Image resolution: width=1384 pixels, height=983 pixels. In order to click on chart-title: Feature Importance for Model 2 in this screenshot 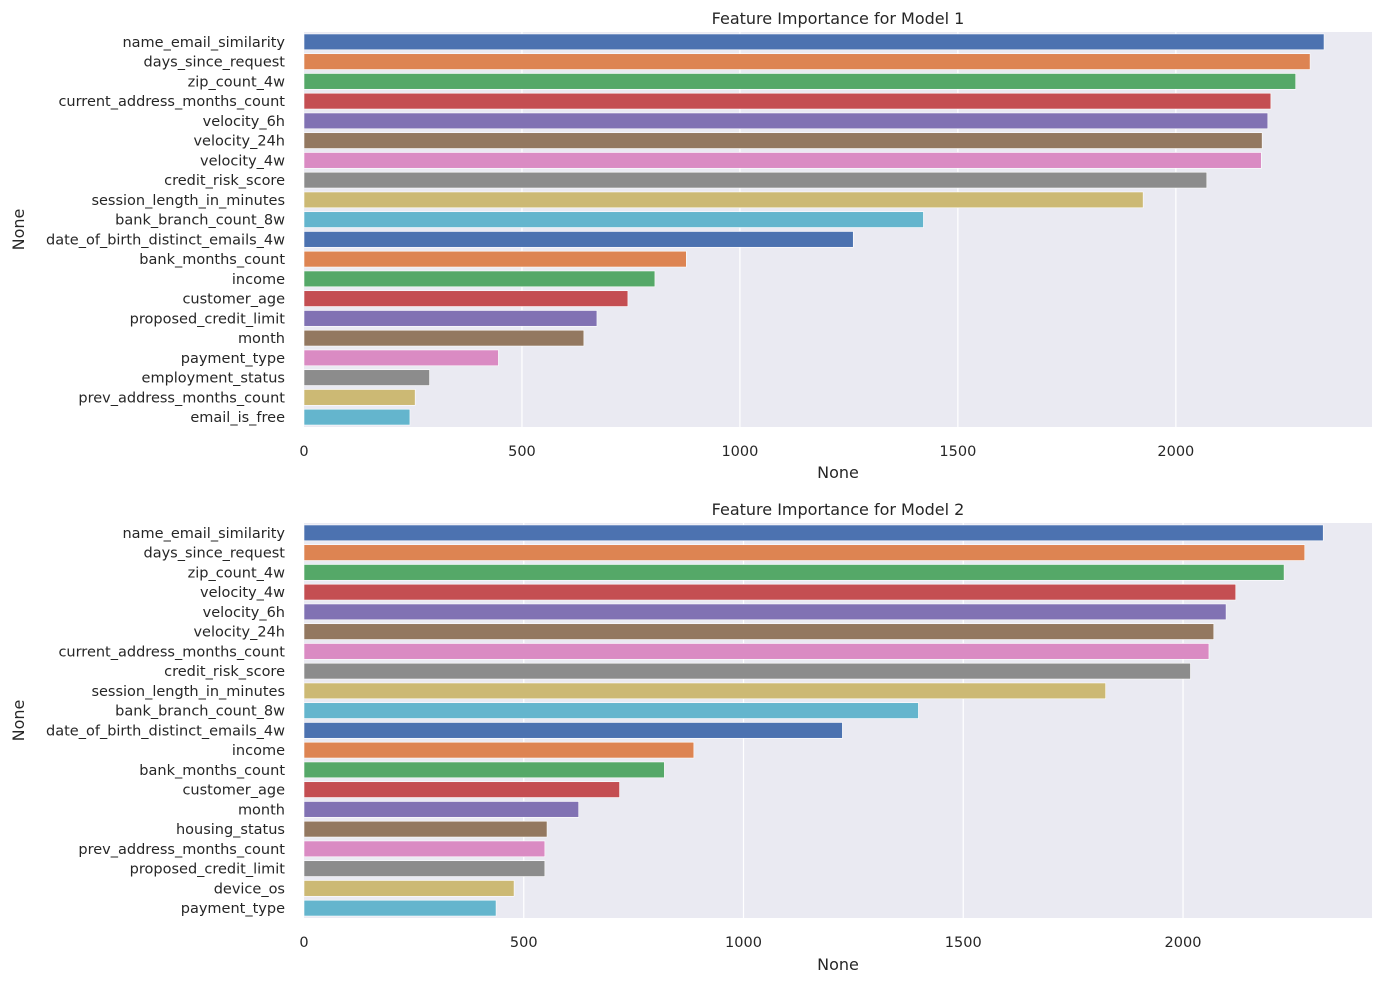, I will do `click(838, 509)`.